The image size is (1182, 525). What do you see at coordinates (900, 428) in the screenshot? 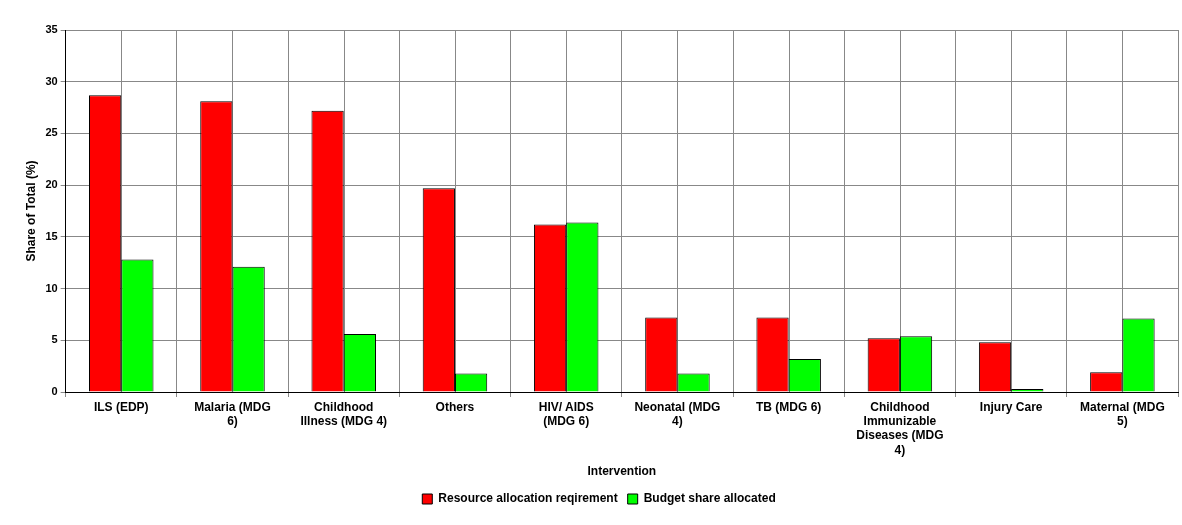
I see `x-tick-label: Childhood Immunizable Diseases (MDG 4)` at bounding box center [900, 428].